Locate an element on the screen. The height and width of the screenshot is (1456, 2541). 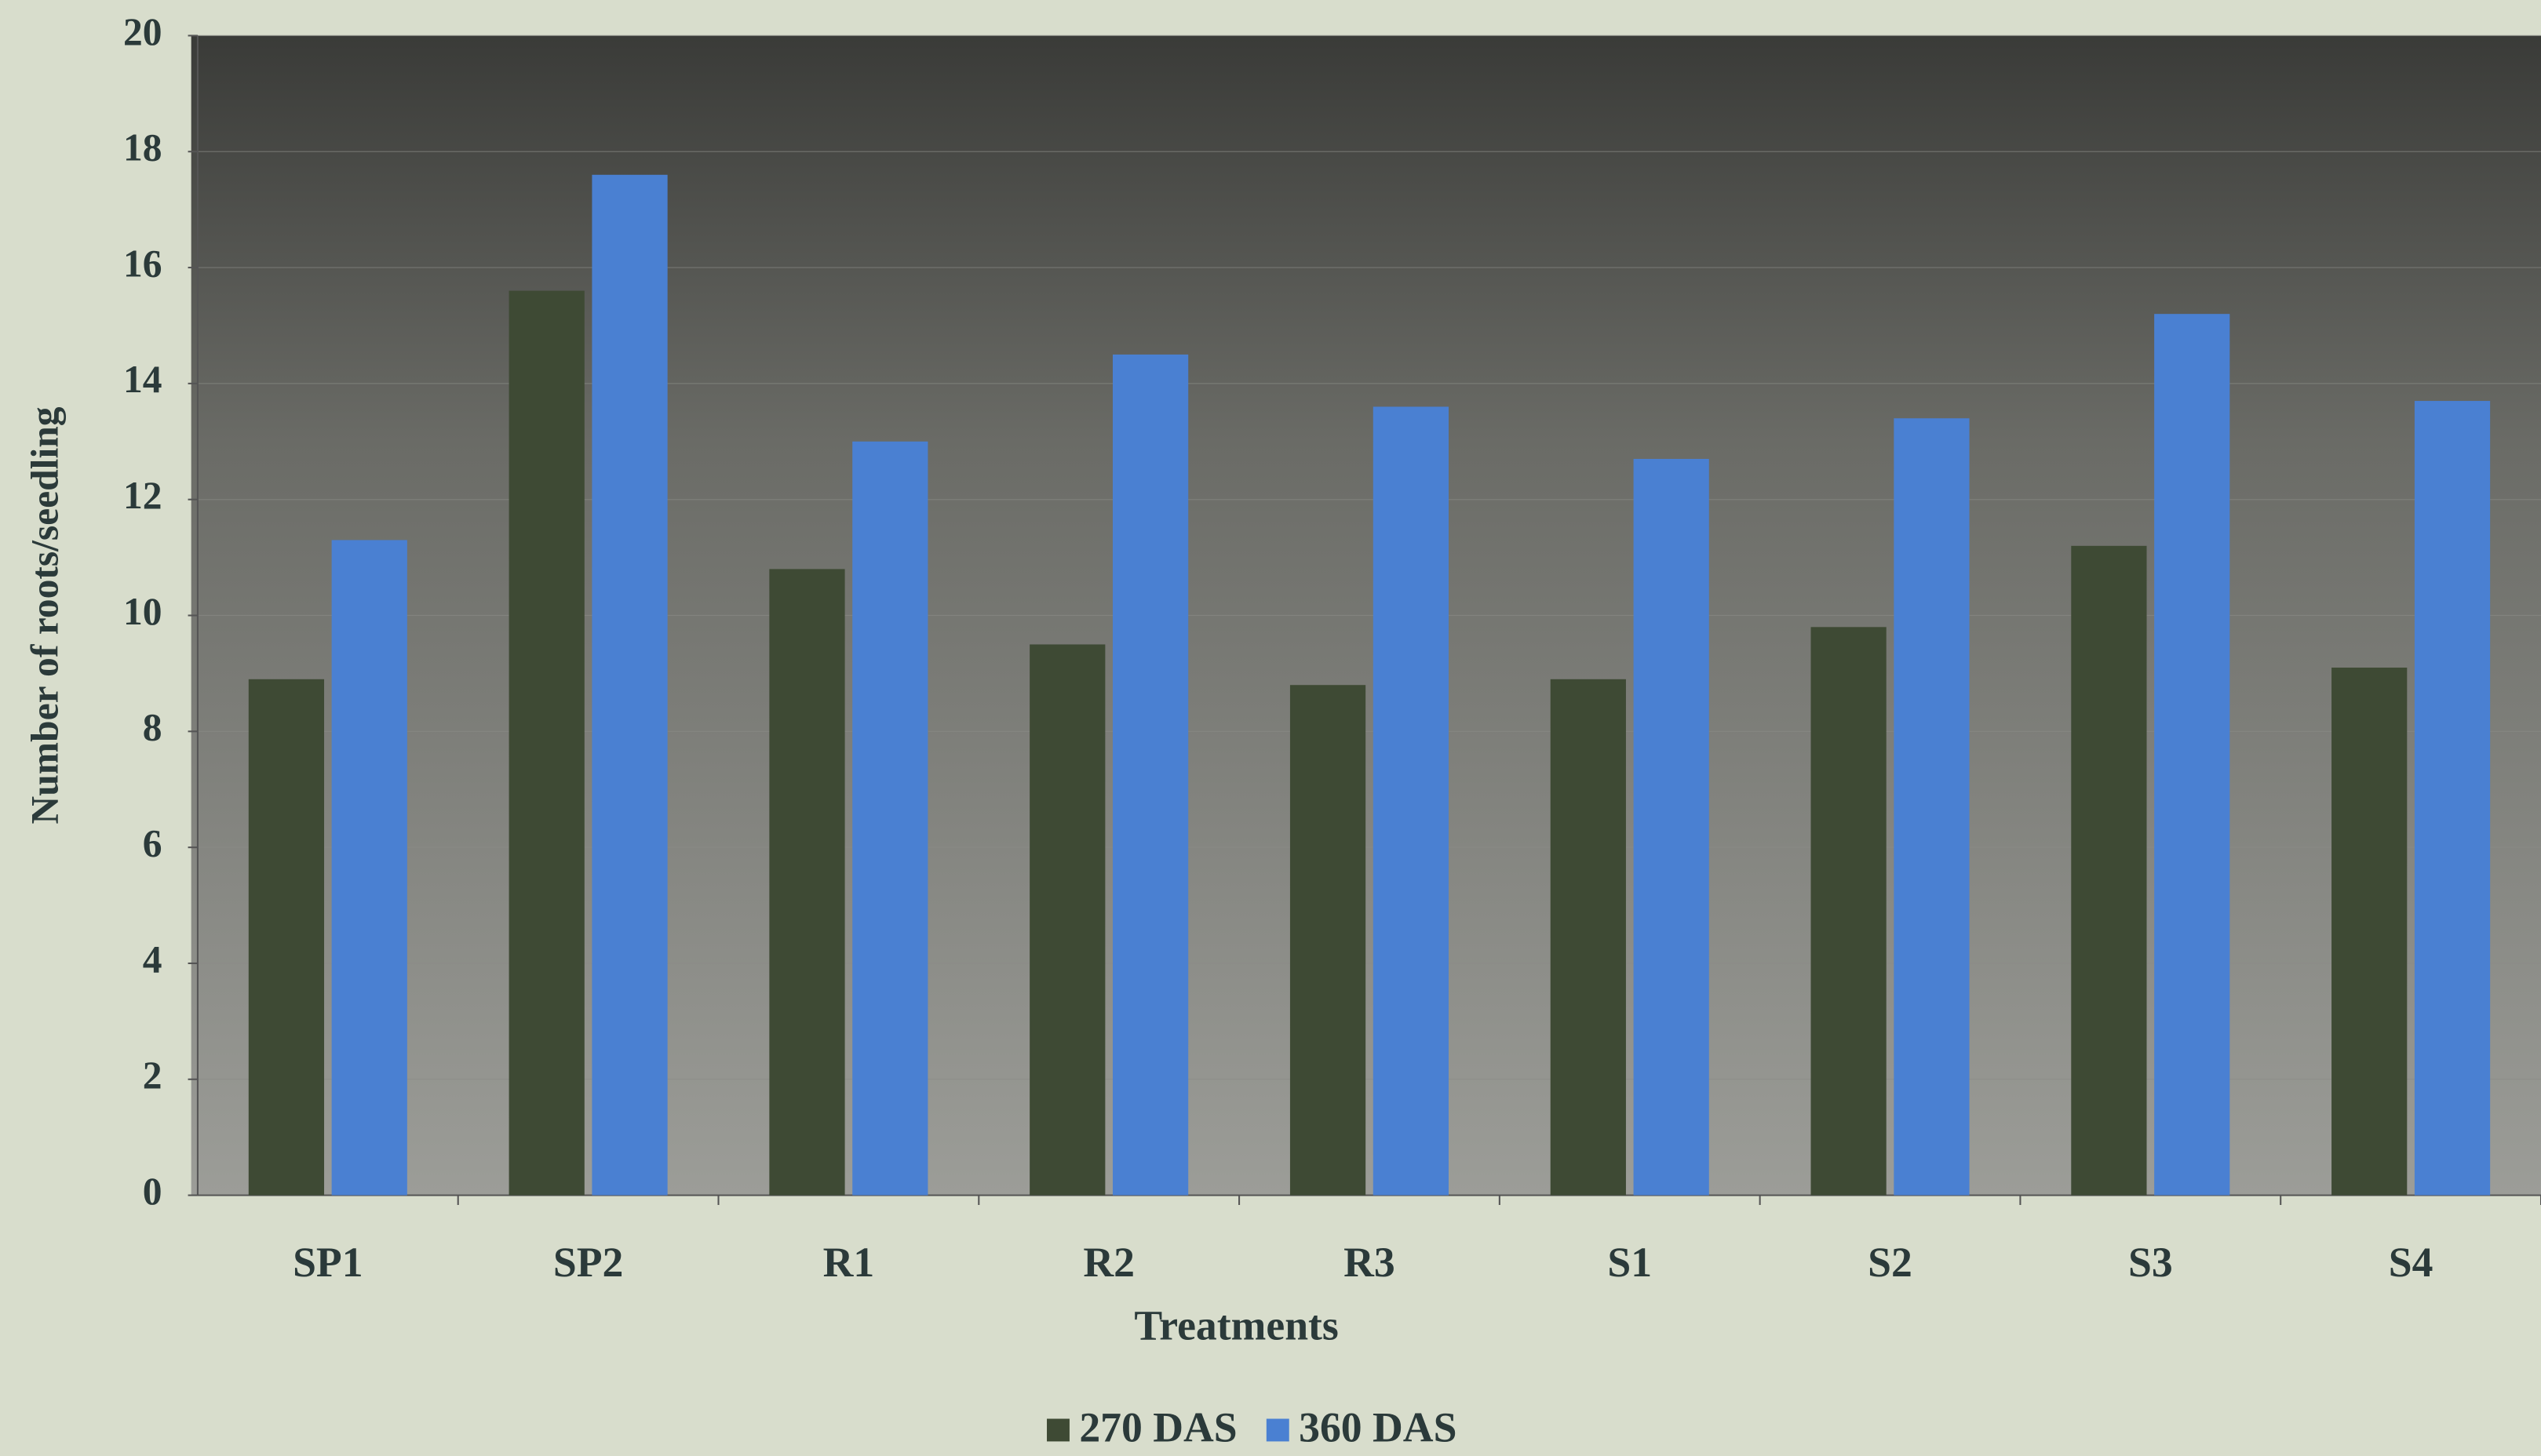
y-tick-label: 12 is located at coordinates (143, 495).